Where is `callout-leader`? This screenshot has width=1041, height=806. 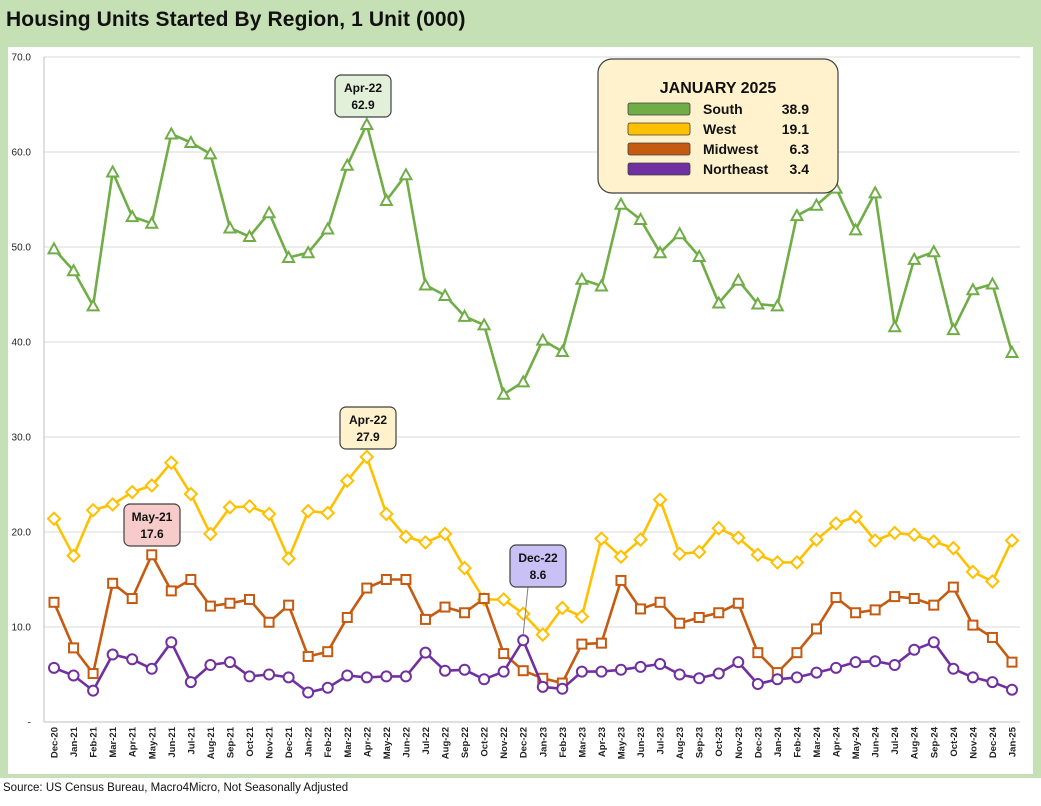 callout-leader is located at coordinates (525, 610).